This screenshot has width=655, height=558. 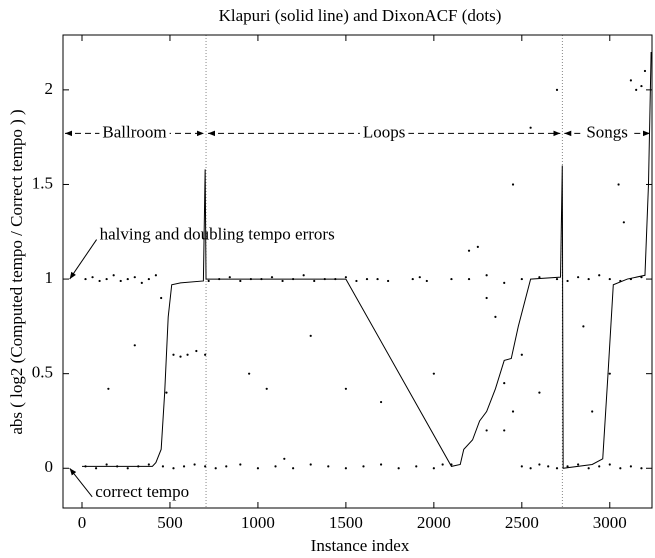 I want to click on section-label-bg, so click(x=384, y=132).